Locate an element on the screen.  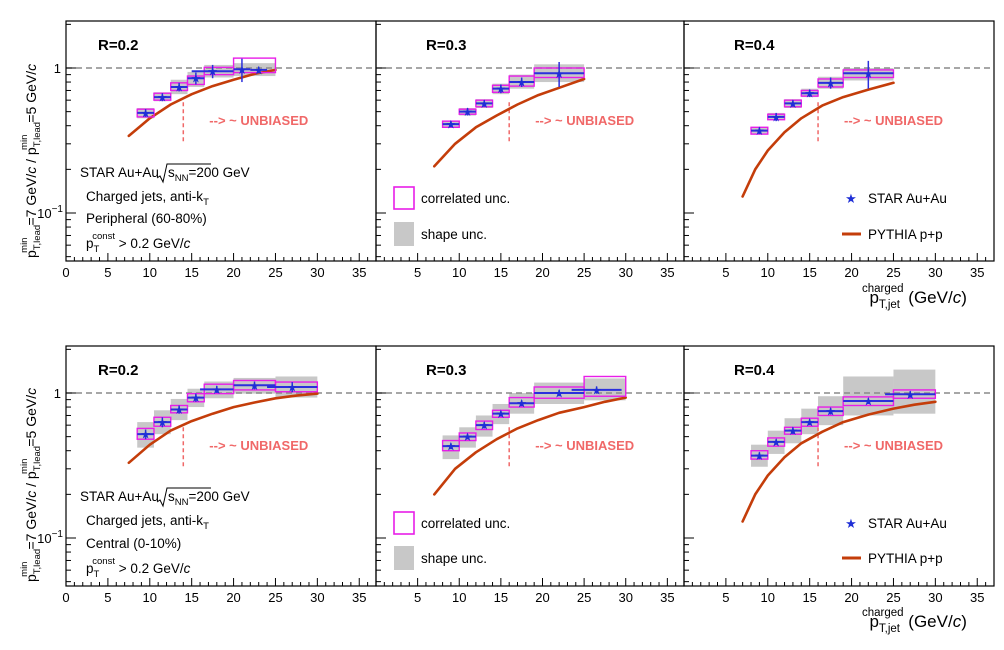
jet-radius-label: R=0.4 is located at coordinates (754, 370).